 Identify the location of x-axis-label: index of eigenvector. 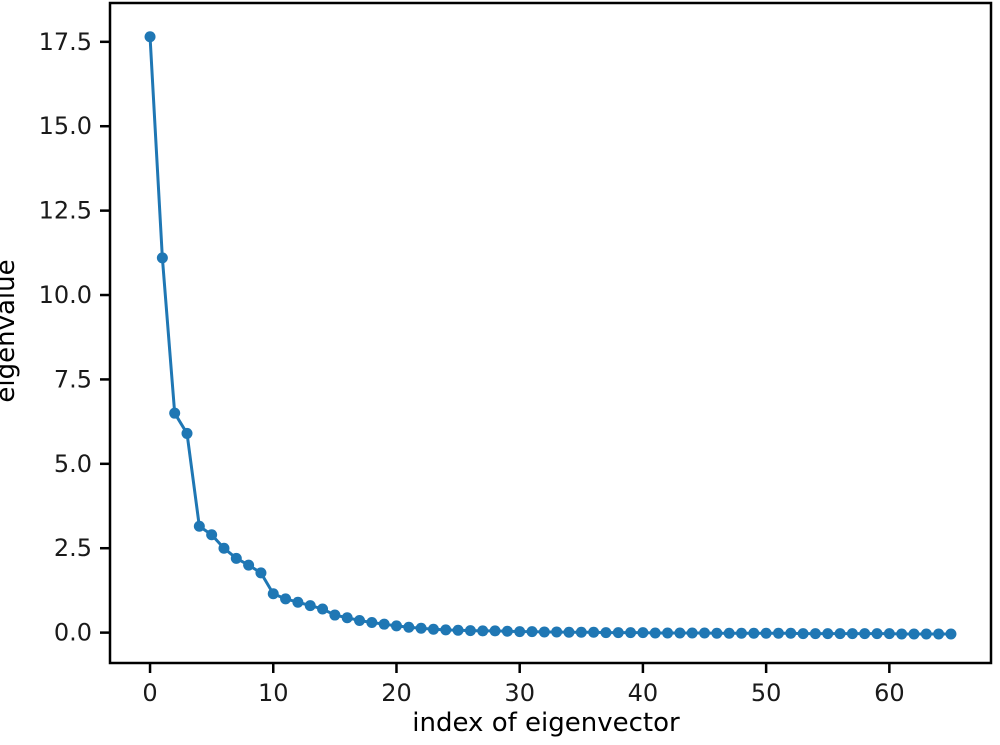
(546, 723).